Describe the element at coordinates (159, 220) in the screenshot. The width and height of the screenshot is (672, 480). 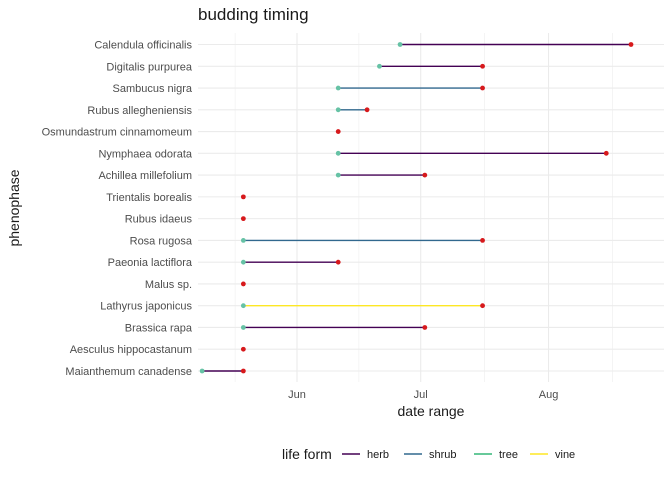
I see `y-tick-label: Rubus idaeus` at that location.